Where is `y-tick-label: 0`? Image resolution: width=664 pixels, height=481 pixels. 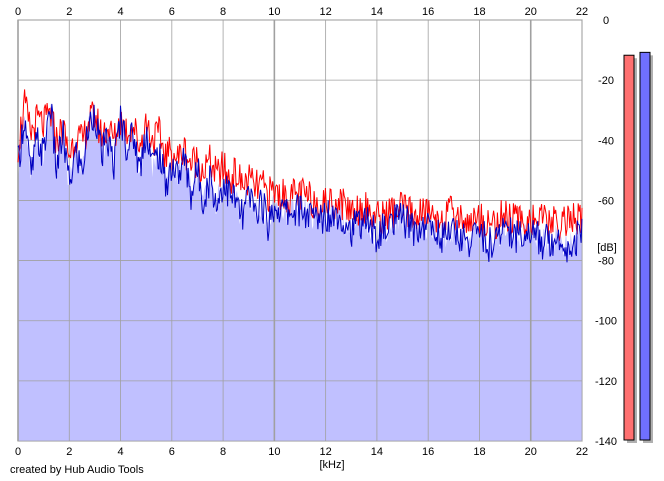
y-tick-label: 0 is located at coordinates (606, 21).